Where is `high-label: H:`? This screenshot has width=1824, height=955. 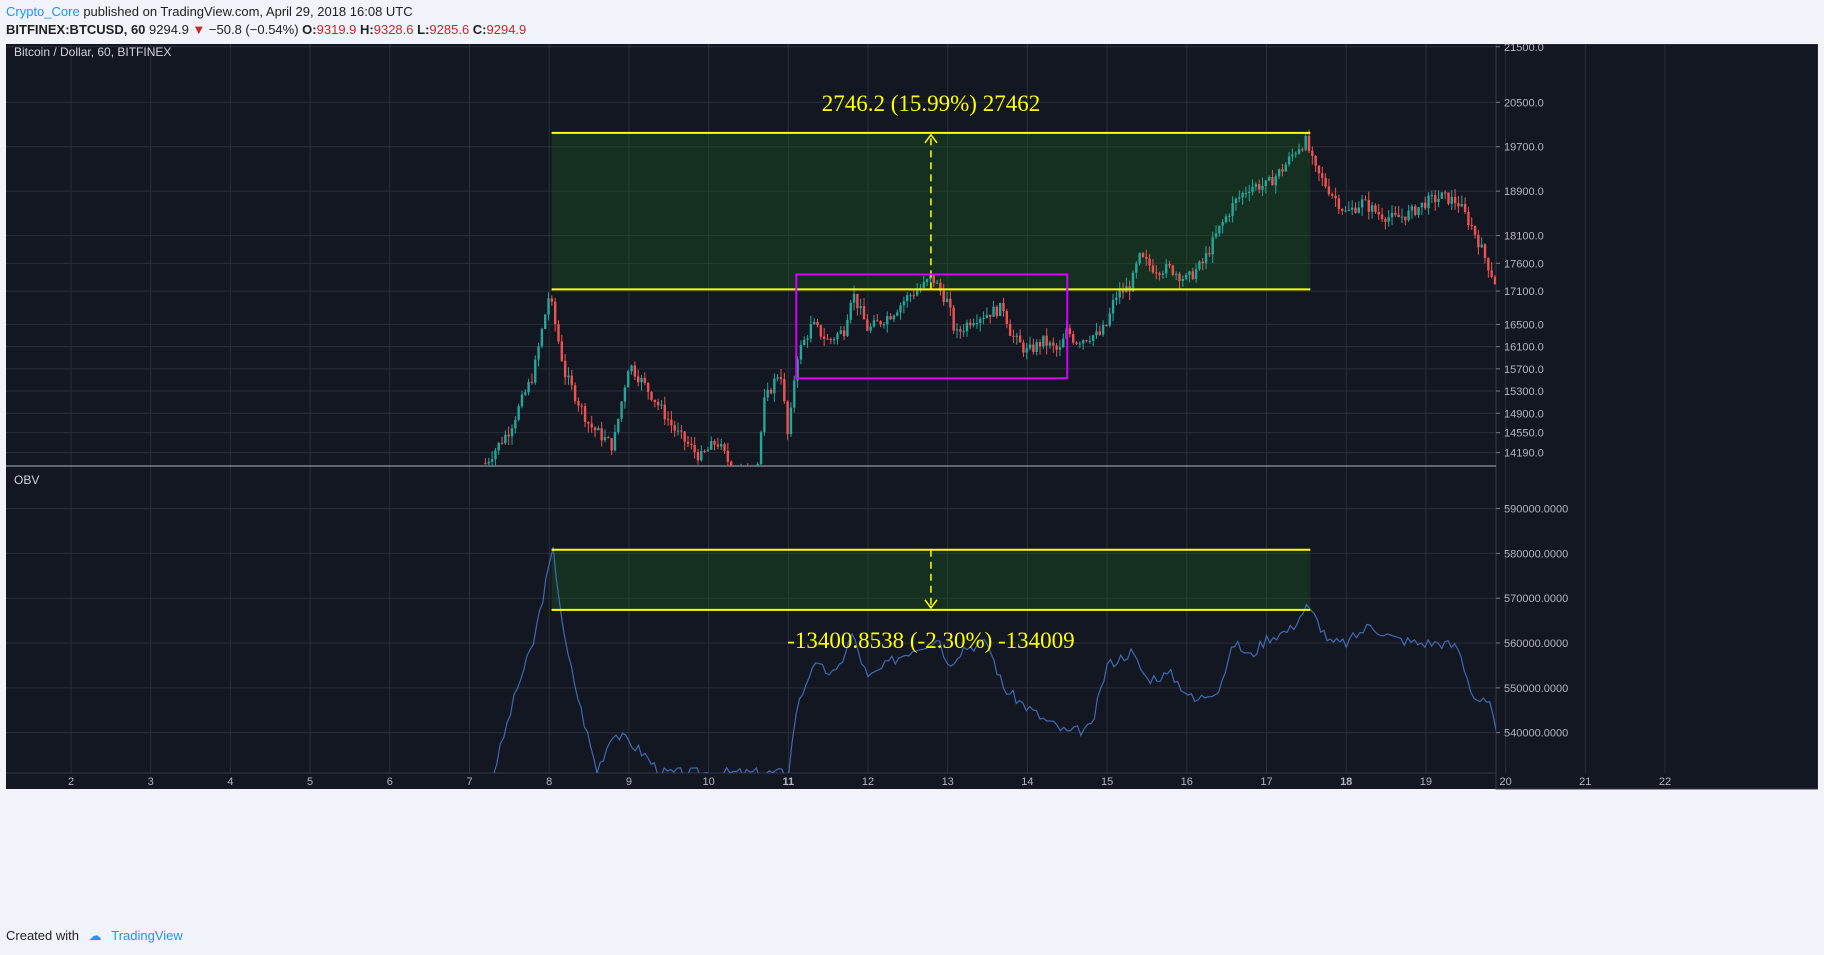 high-label: H: is located at coordinates (367, 29).